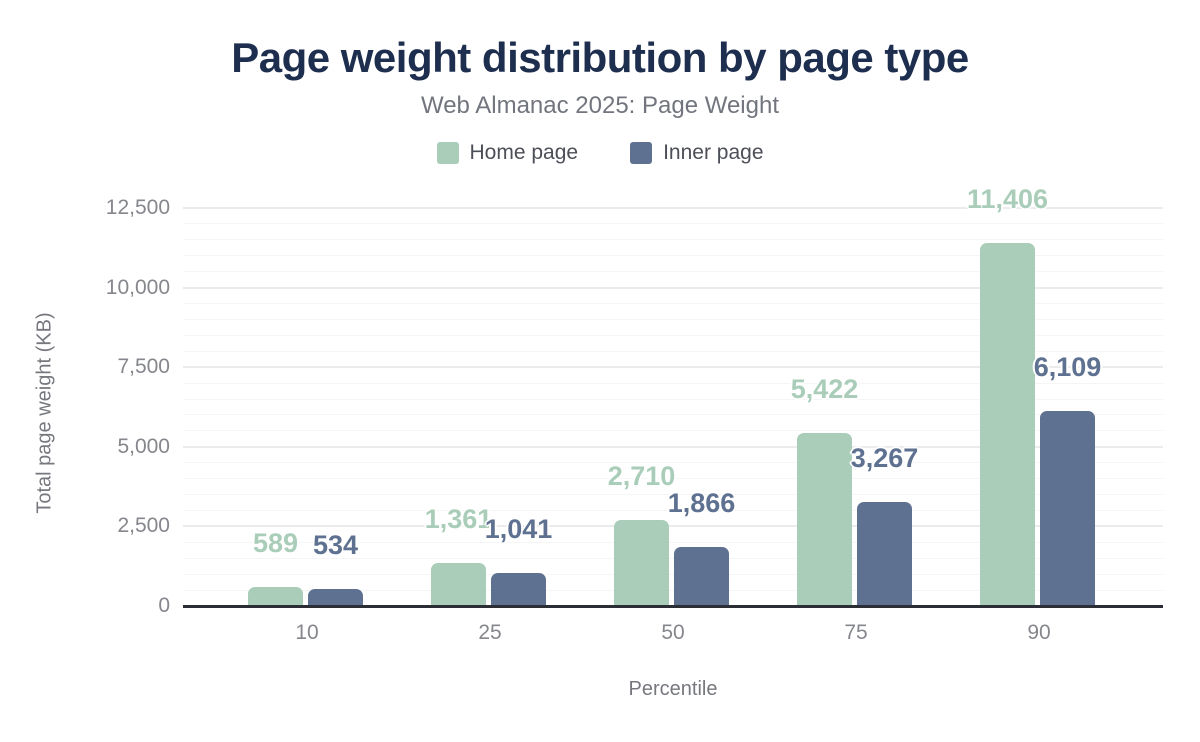  I want to click on bar-inner-page-p75, so click(884, 553).